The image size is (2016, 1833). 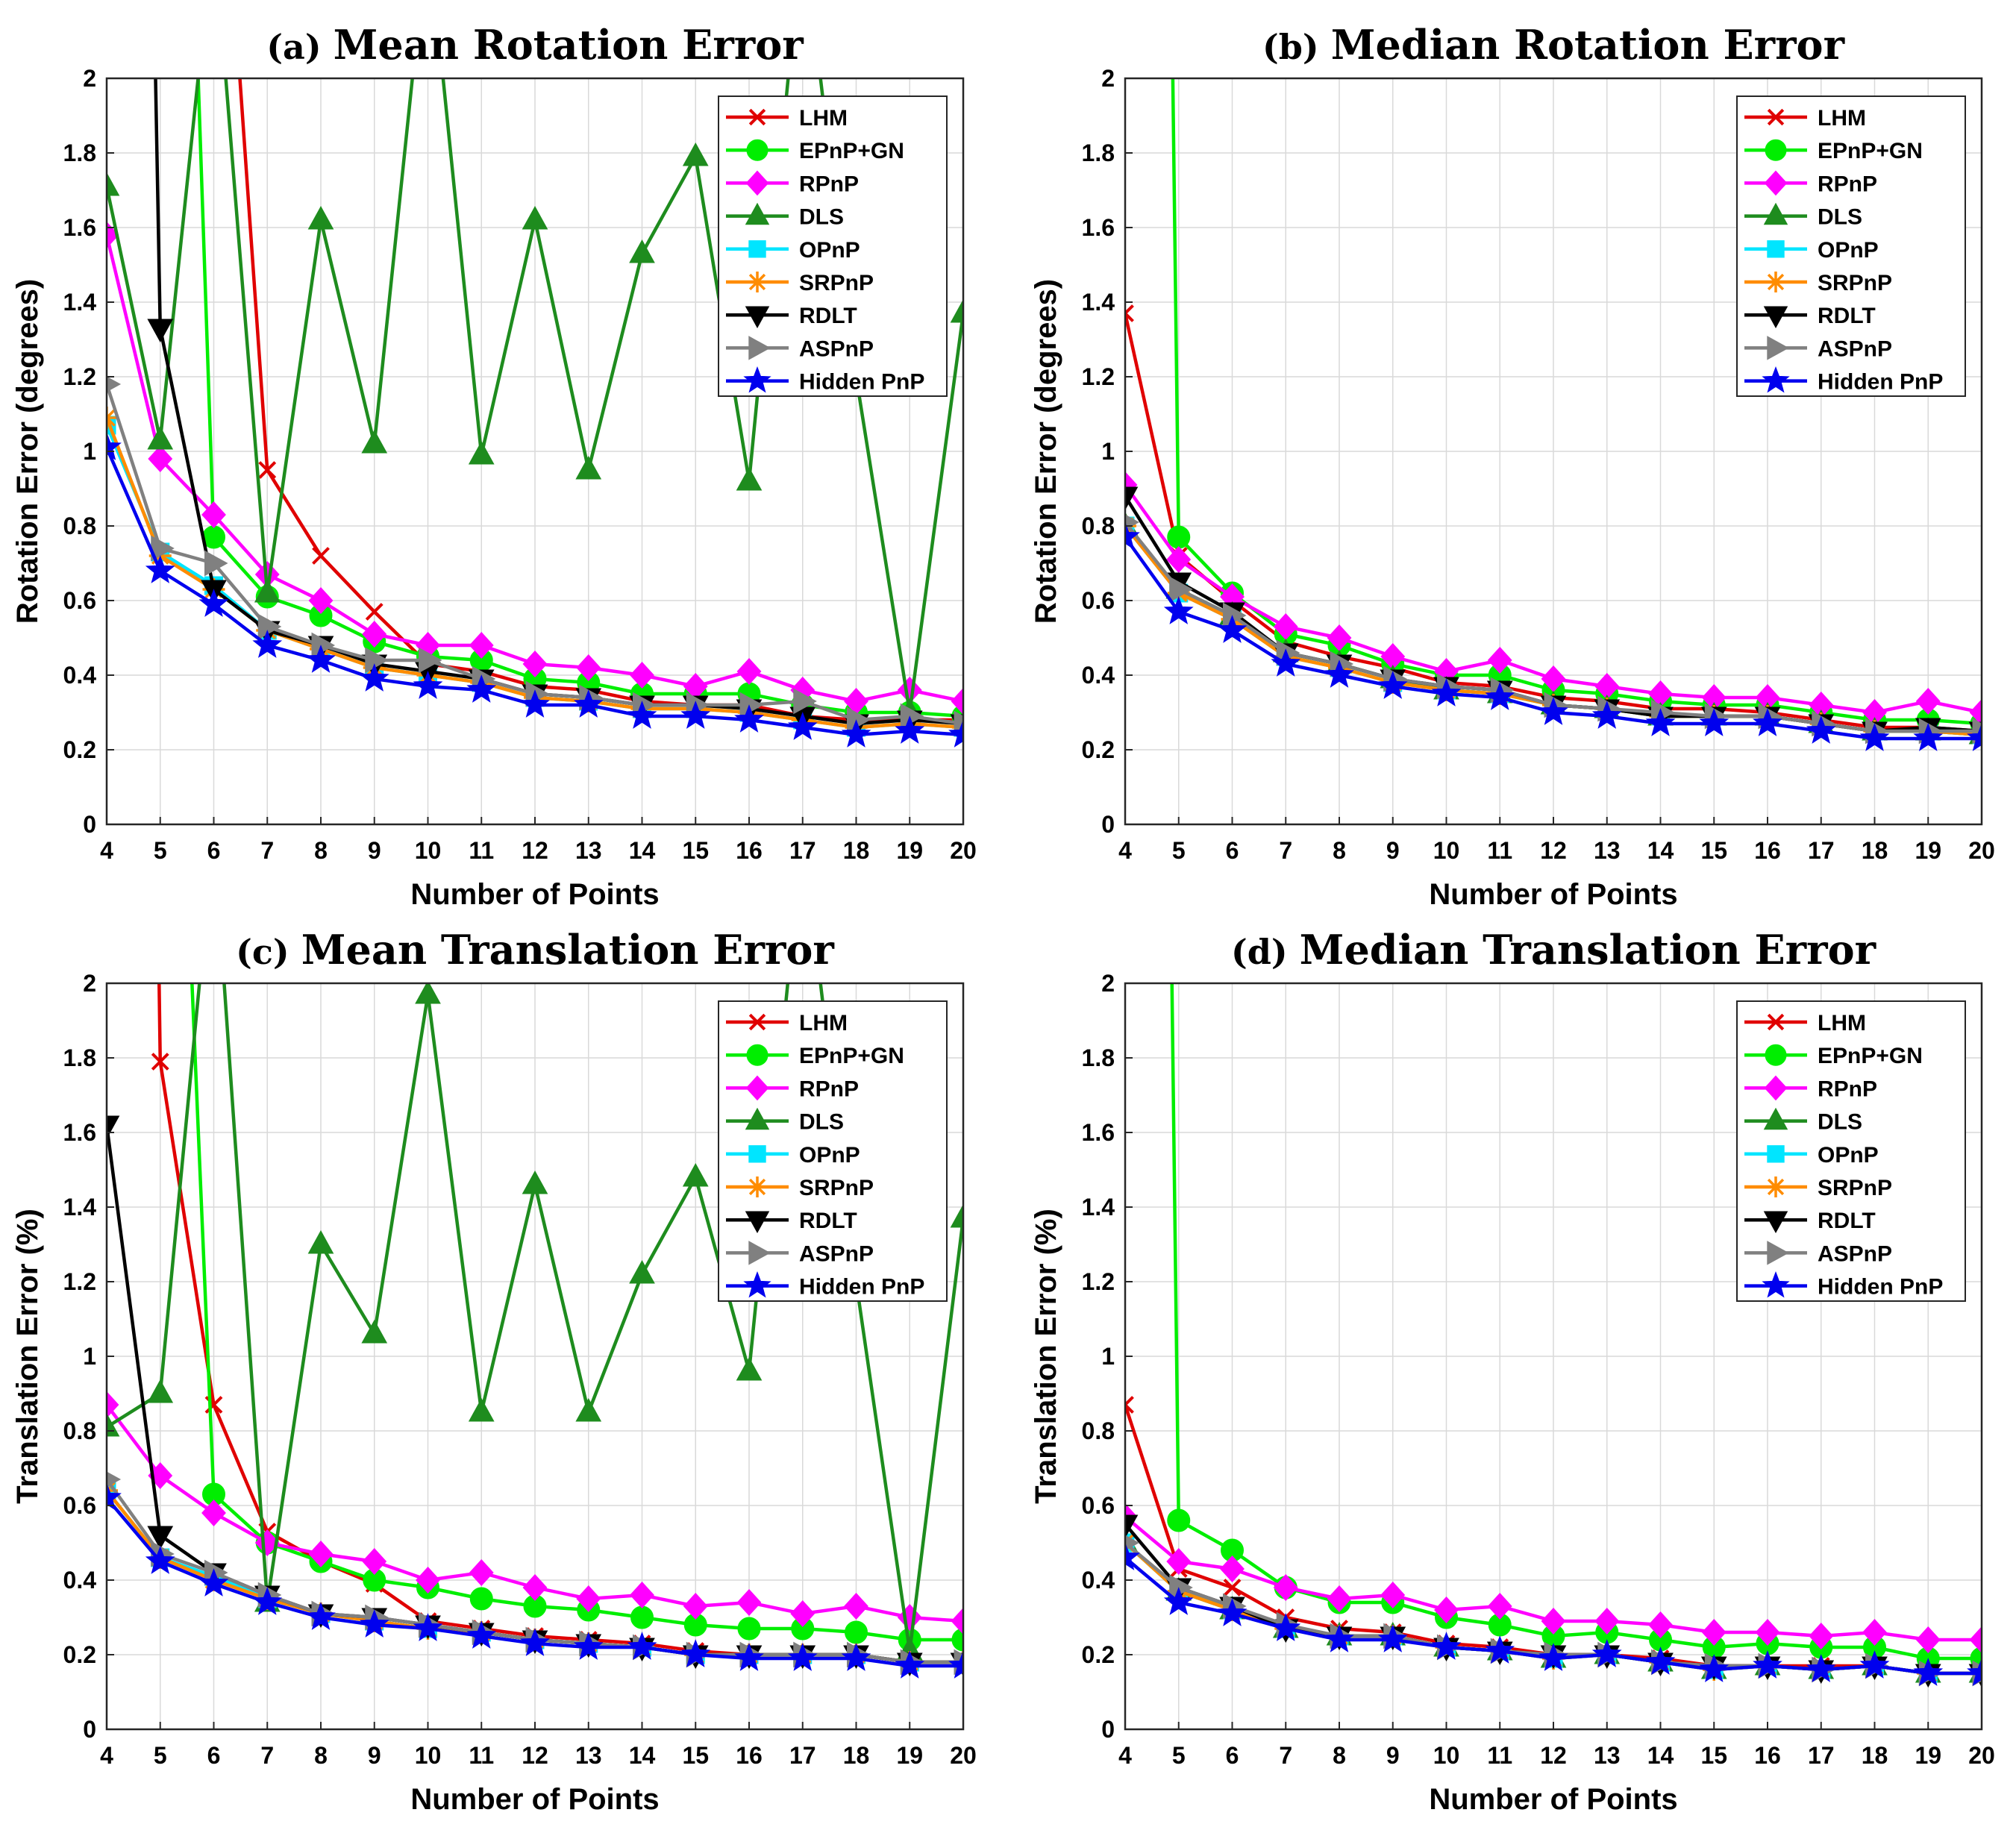 I want to click on y-axis-label: Translation Error (%), so click(x=1046, y=1357).